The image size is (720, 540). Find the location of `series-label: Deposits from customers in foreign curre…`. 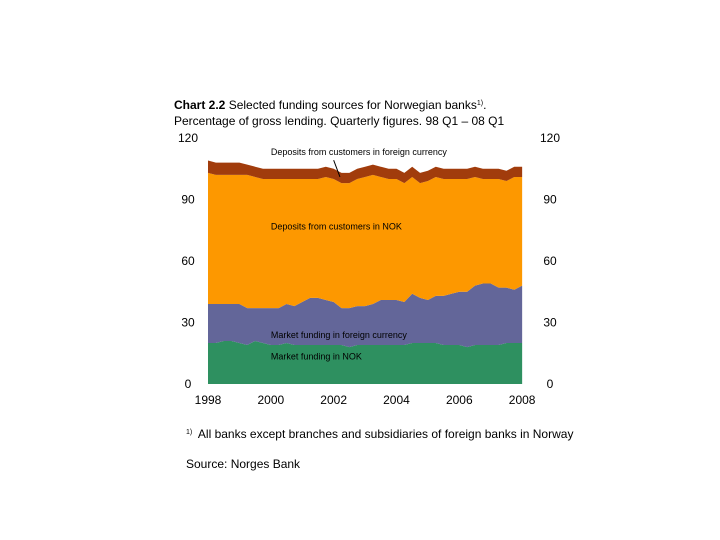

series-label: Deposits from customers in foreign curre… is located at coordinates (359, 152).